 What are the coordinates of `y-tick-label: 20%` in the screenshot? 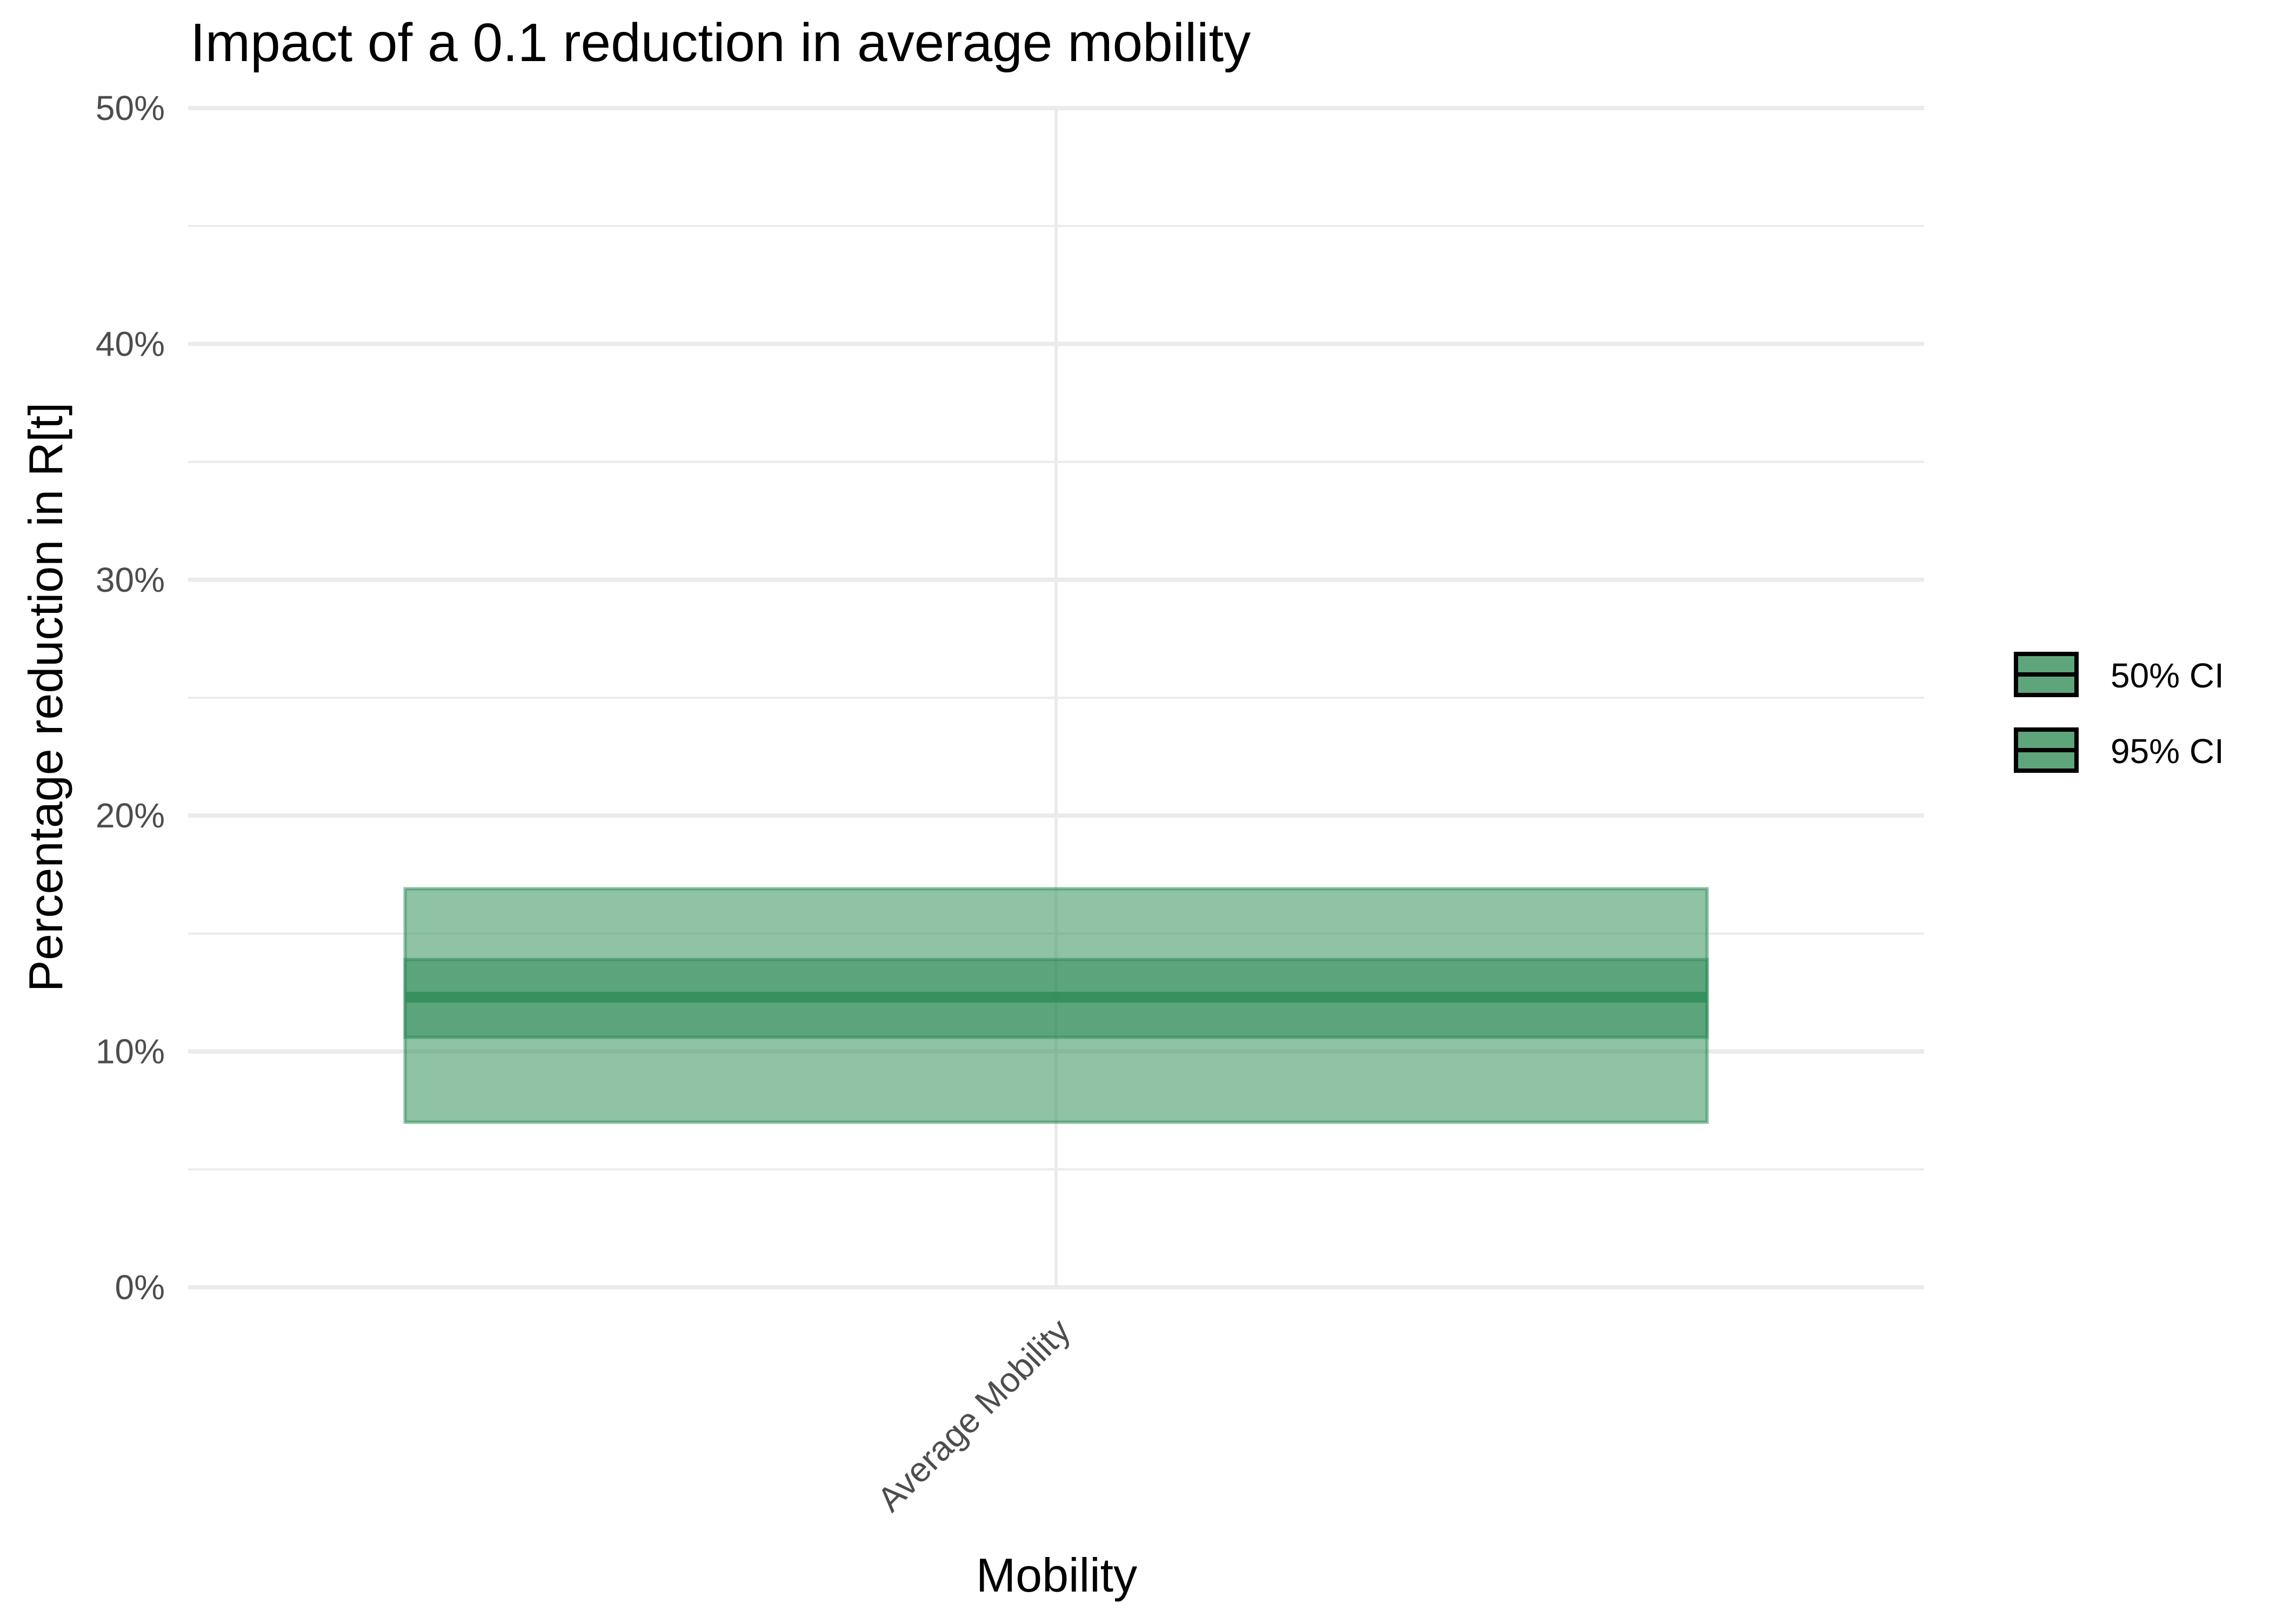 It's located at (130, 815).